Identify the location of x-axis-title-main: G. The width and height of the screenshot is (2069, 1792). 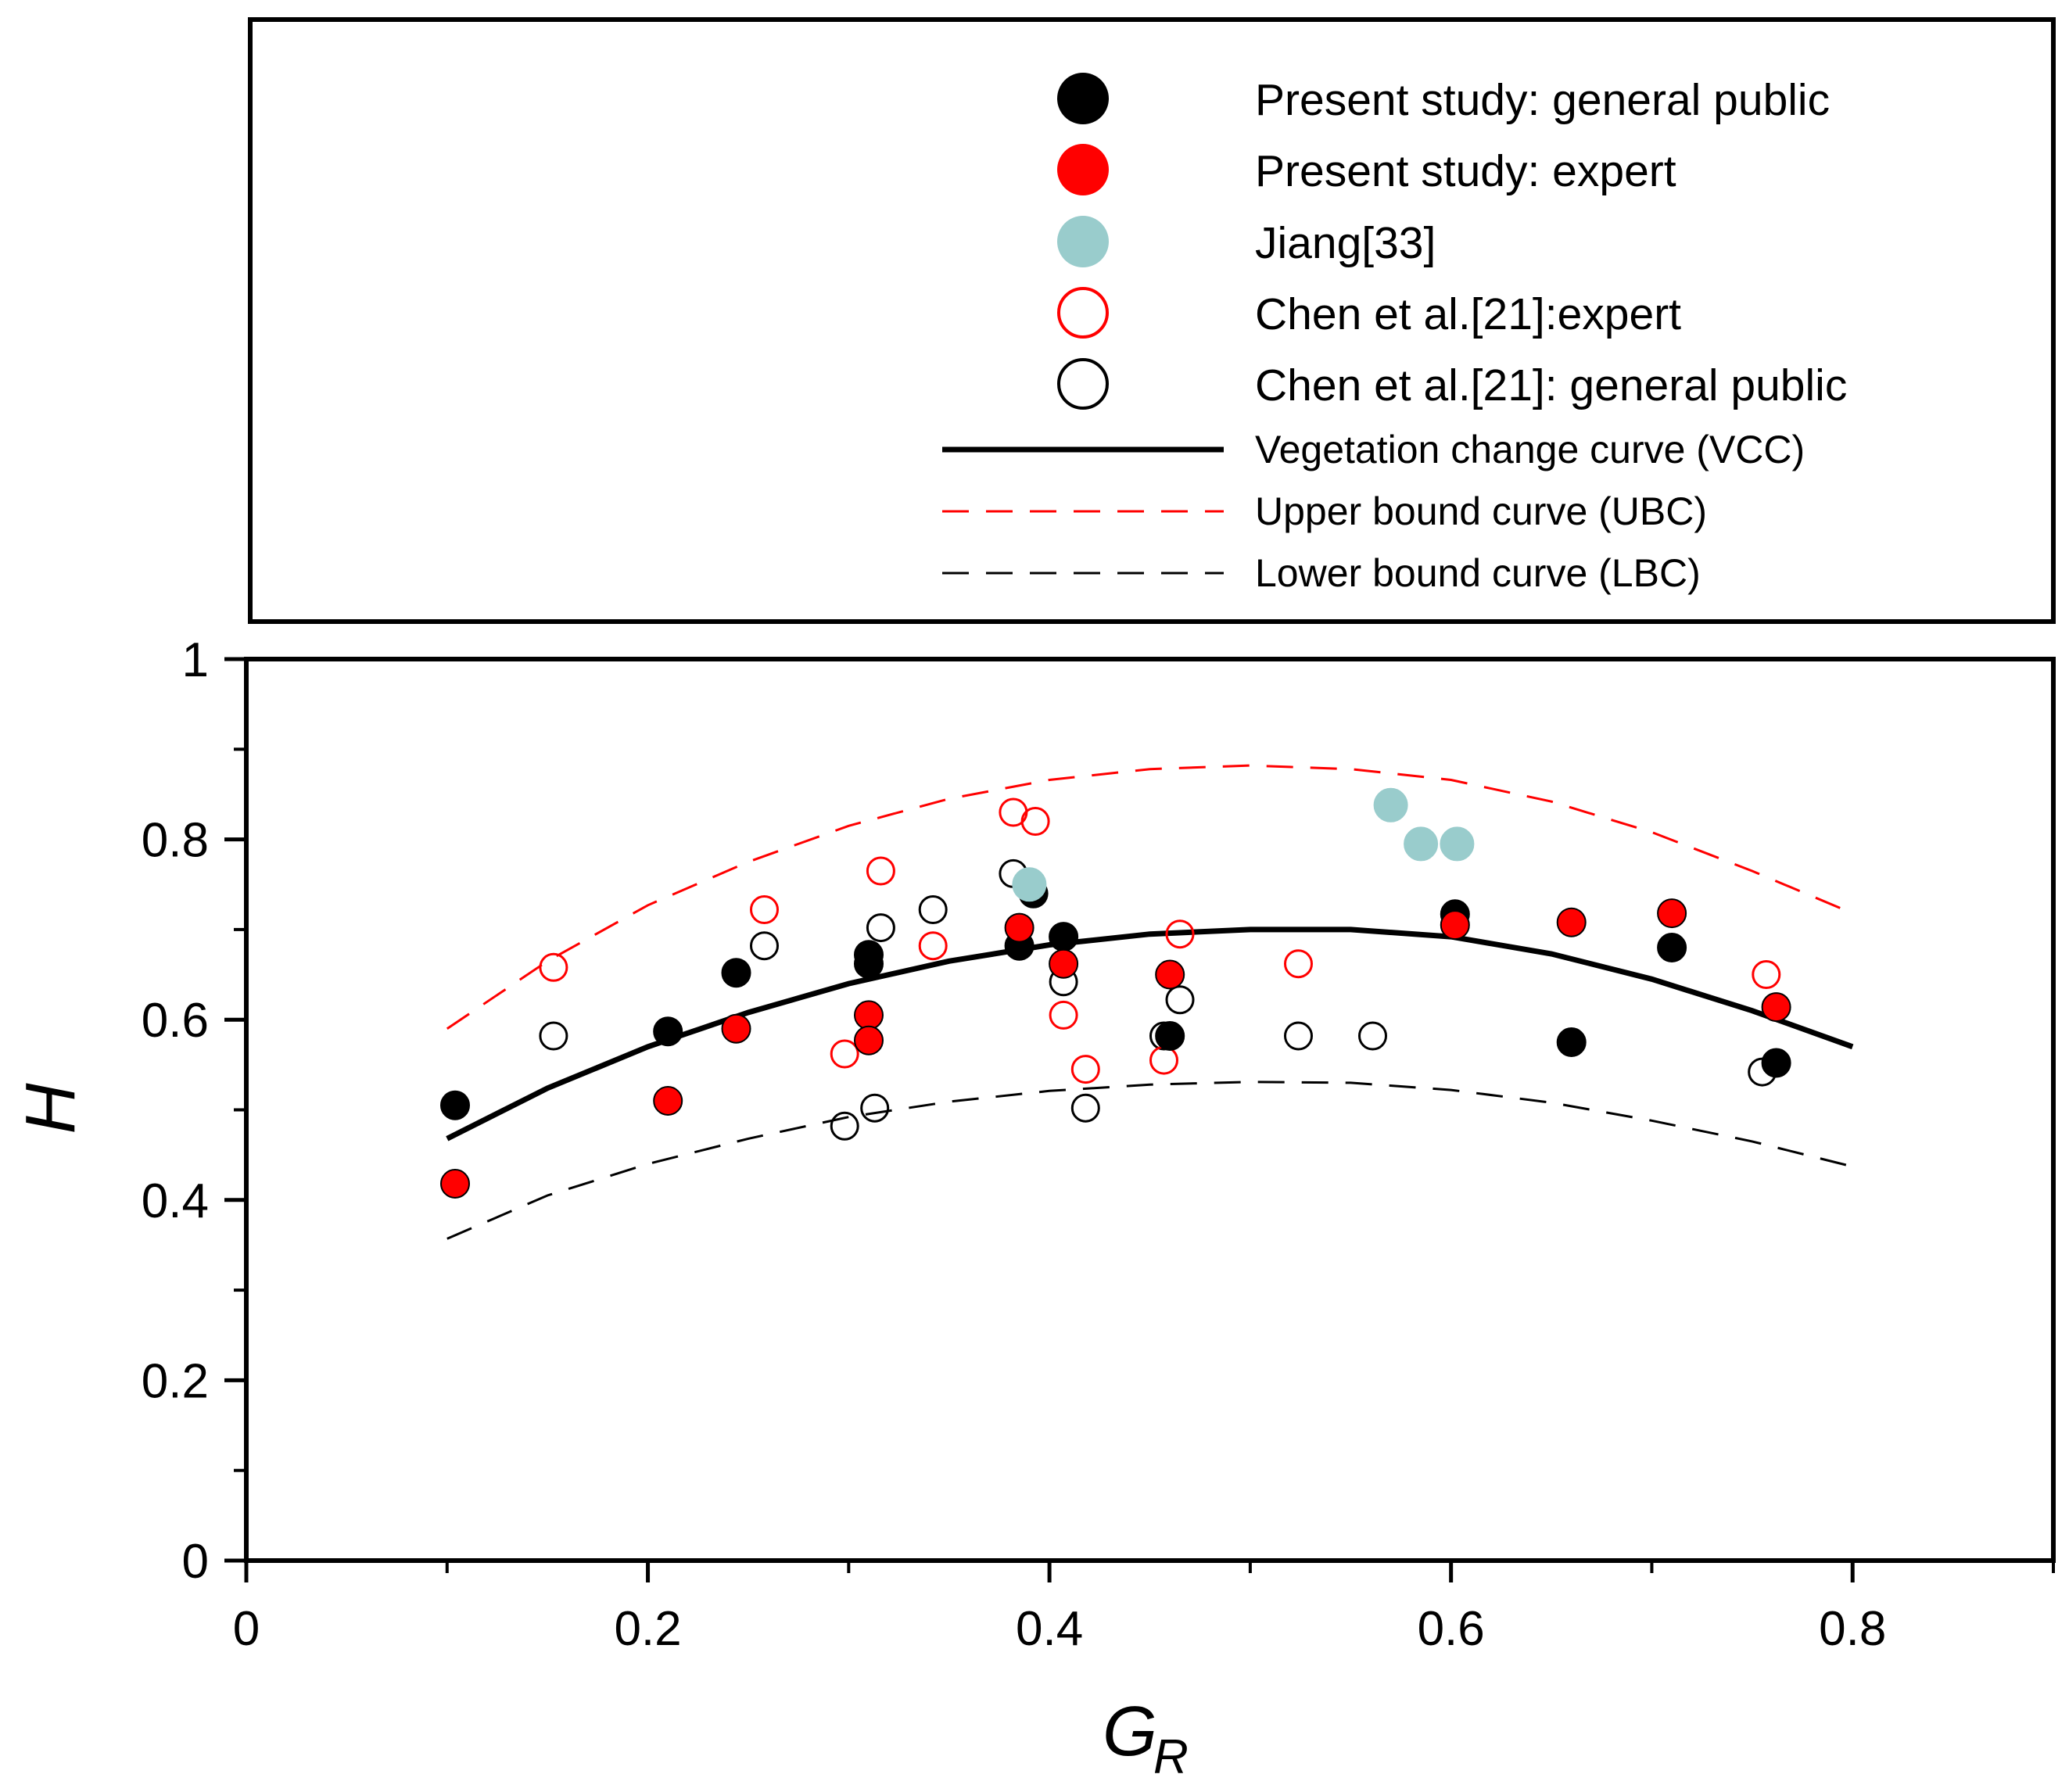
(1130, 1732).